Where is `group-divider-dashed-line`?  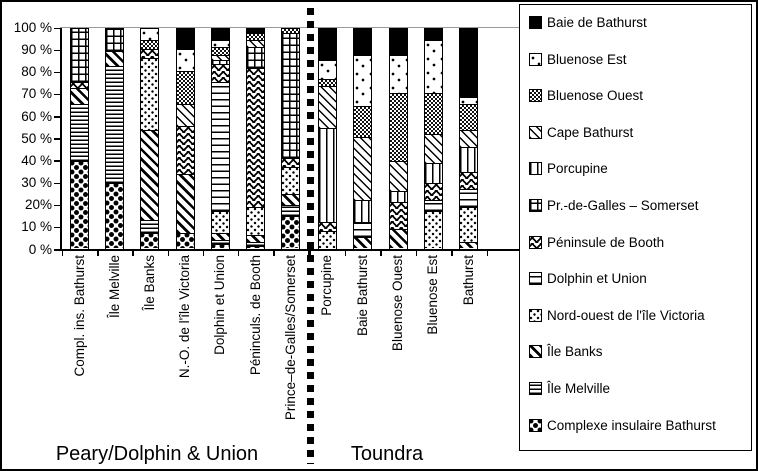 group-divider-dashed-line is located at coordinates (310, 236).